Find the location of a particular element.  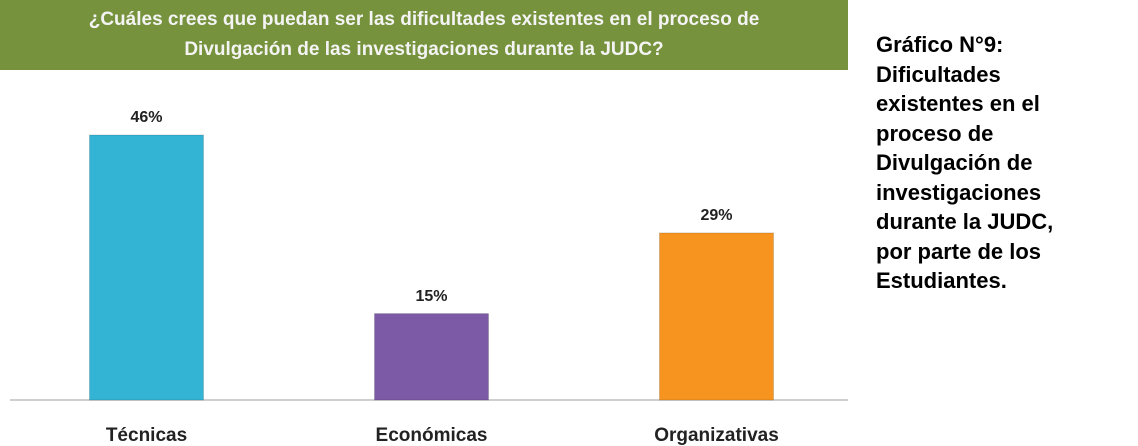

x-tick-label: Técnicas is located at coordinates (146, 435).